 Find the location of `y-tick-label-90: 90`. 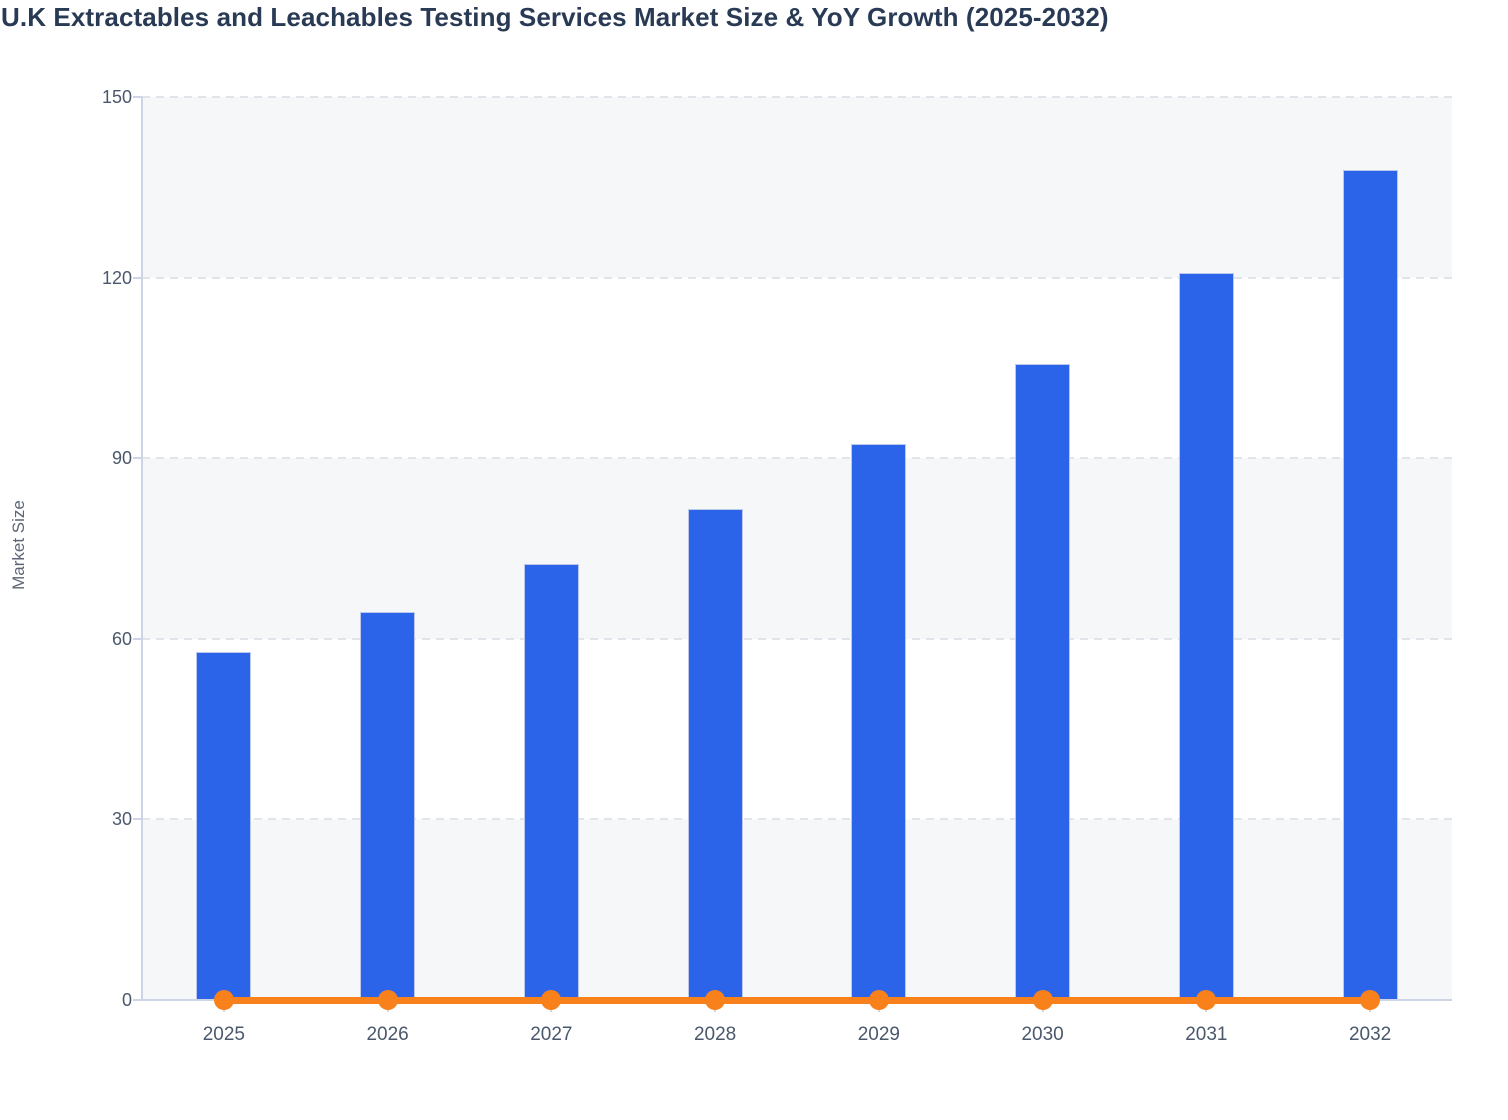

y-tick-label-90: 90 is located at coordinates (121, 458).